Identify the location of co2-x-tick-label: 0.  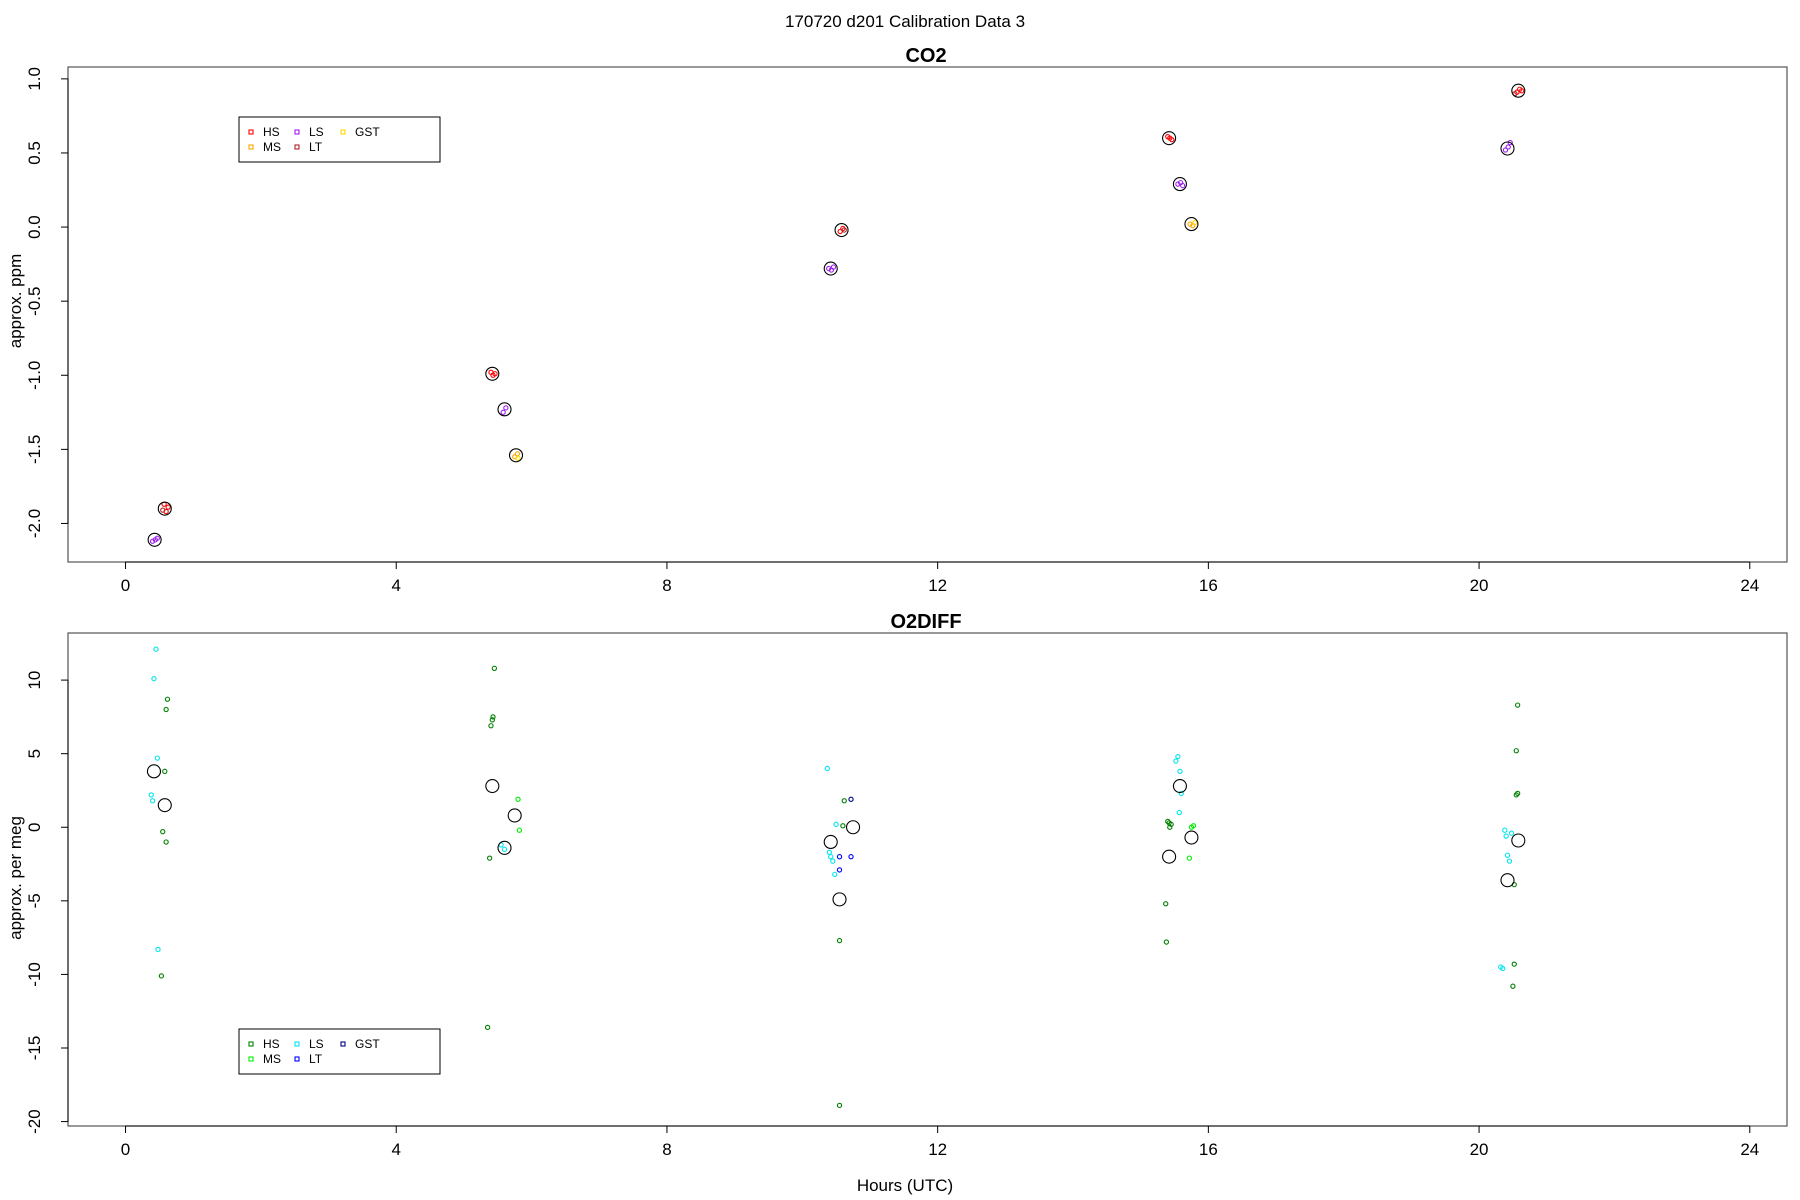
(125, 585).